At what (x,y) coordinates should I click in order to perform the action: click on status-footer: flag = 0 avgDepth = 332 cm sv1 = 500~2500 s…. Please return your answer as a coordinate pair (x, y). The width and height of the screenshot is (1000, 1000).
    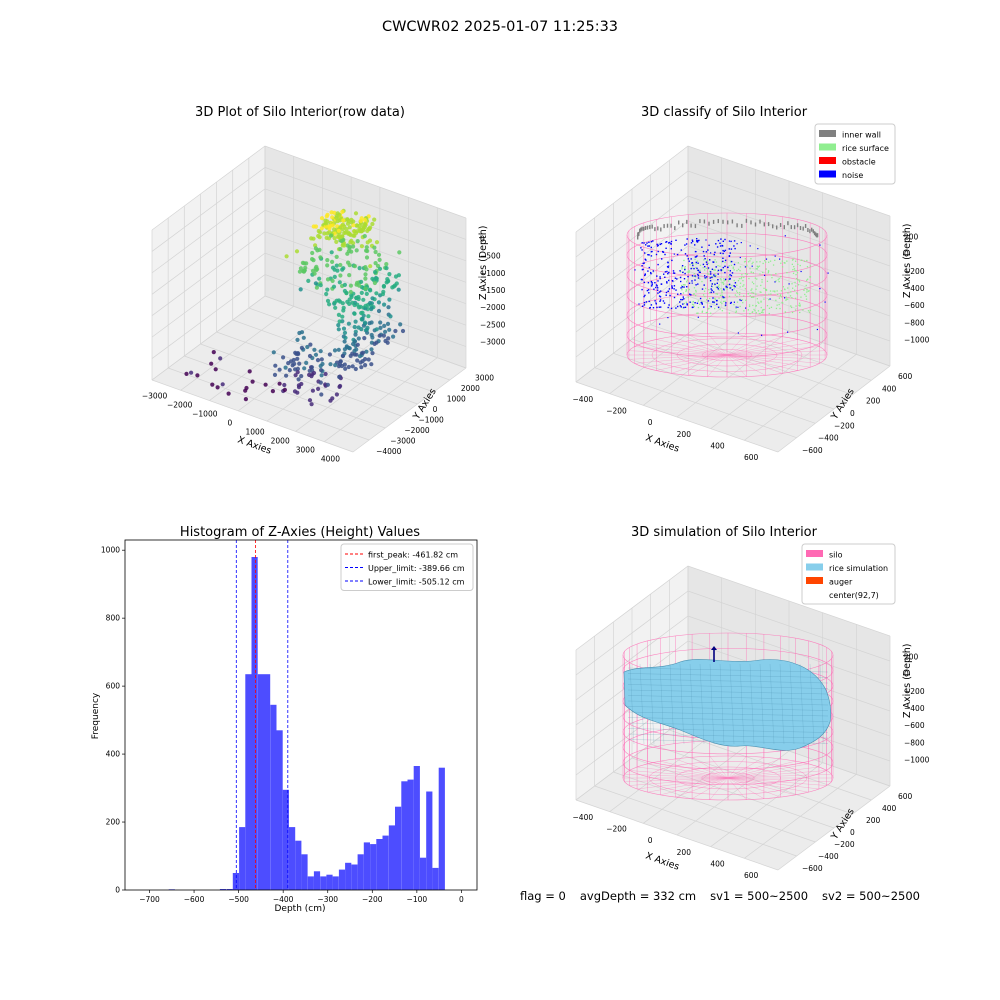
    Looking at the image, I should click on (727, 896).